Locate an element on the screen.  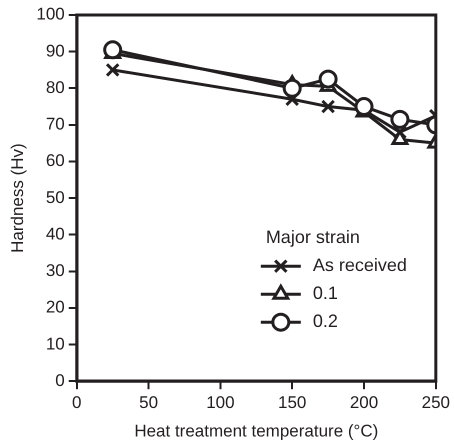
x-tick-label: 100 is located at coordinates (220, 402).